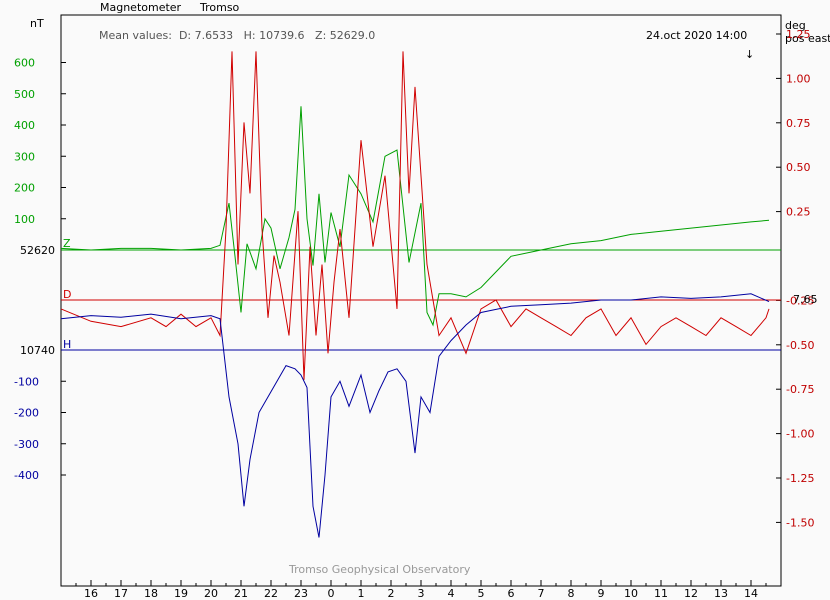 The height and width of the screenshot is (600, 830). What do you see at coordinates (696, 35) in the screenshot?
I see `date-label: 24.oct 2020 14:00` at bounding box center [696, 35].